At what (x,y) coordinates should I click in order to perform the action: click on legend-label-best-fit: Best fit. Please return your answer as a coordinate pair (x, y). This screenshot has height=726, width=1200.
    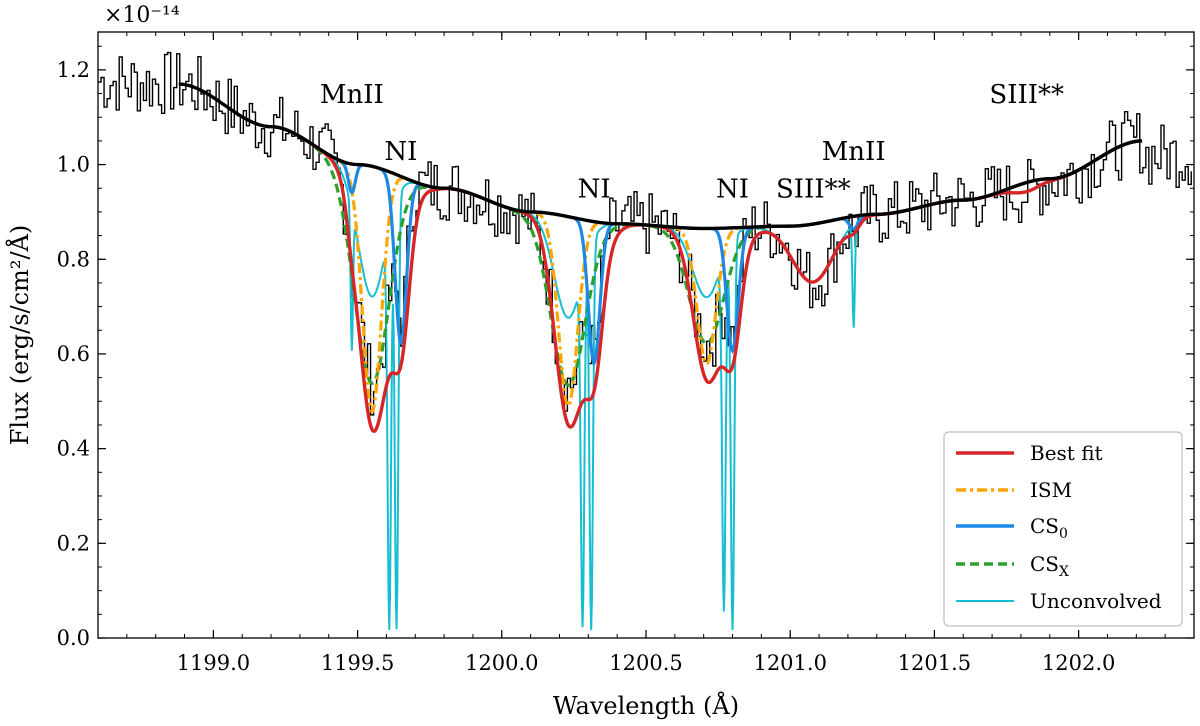
    Looking at the image, I should click on (1066, 453).